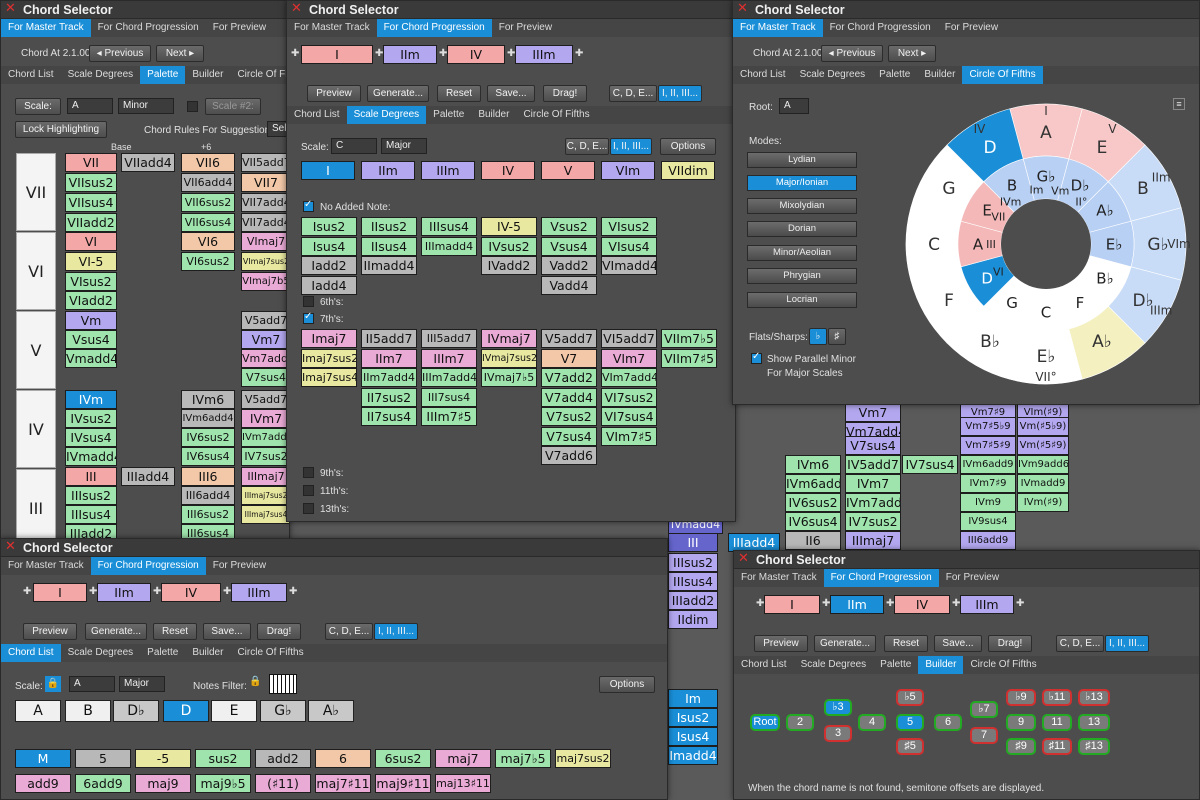  What do you see at coordinates (329, 265) in the screenshot?
I see `chord-chip: Iadd2` at bounding box center [329, 265].